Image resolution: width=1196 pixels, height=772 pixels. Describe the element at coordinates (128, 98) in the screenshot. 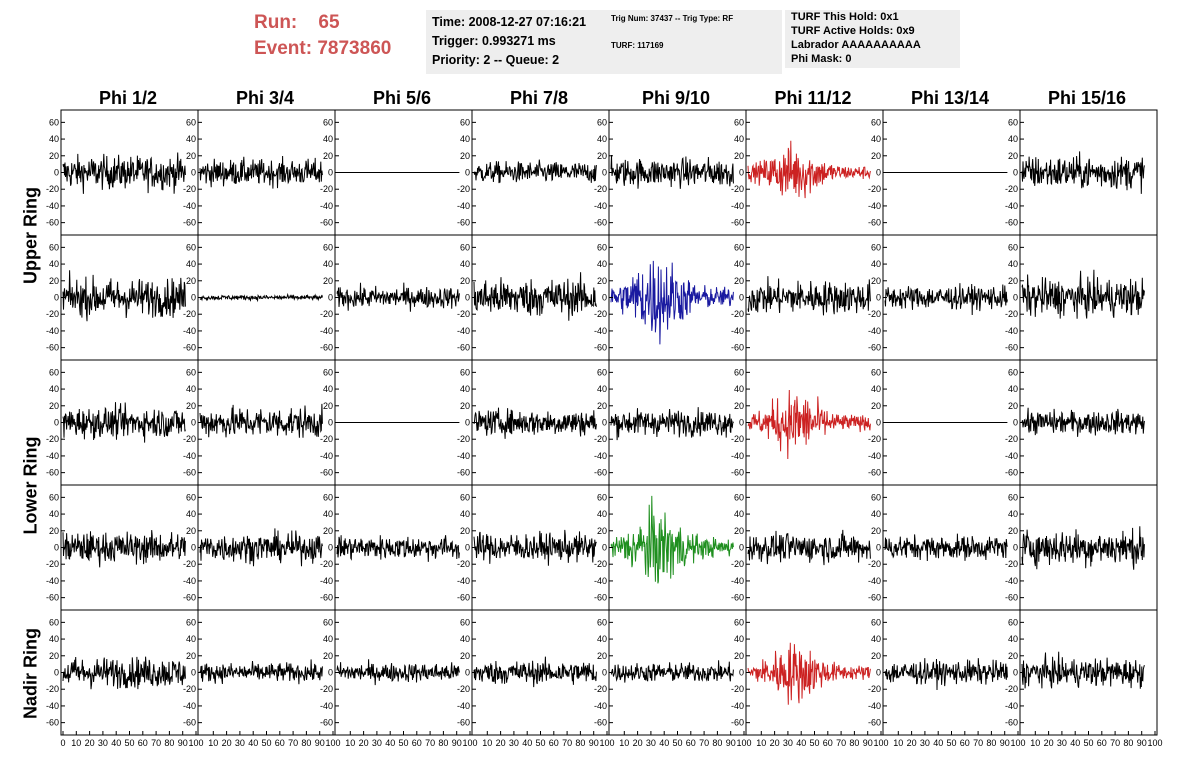

I see `phi-header-1: Phi 1/2` at that location.